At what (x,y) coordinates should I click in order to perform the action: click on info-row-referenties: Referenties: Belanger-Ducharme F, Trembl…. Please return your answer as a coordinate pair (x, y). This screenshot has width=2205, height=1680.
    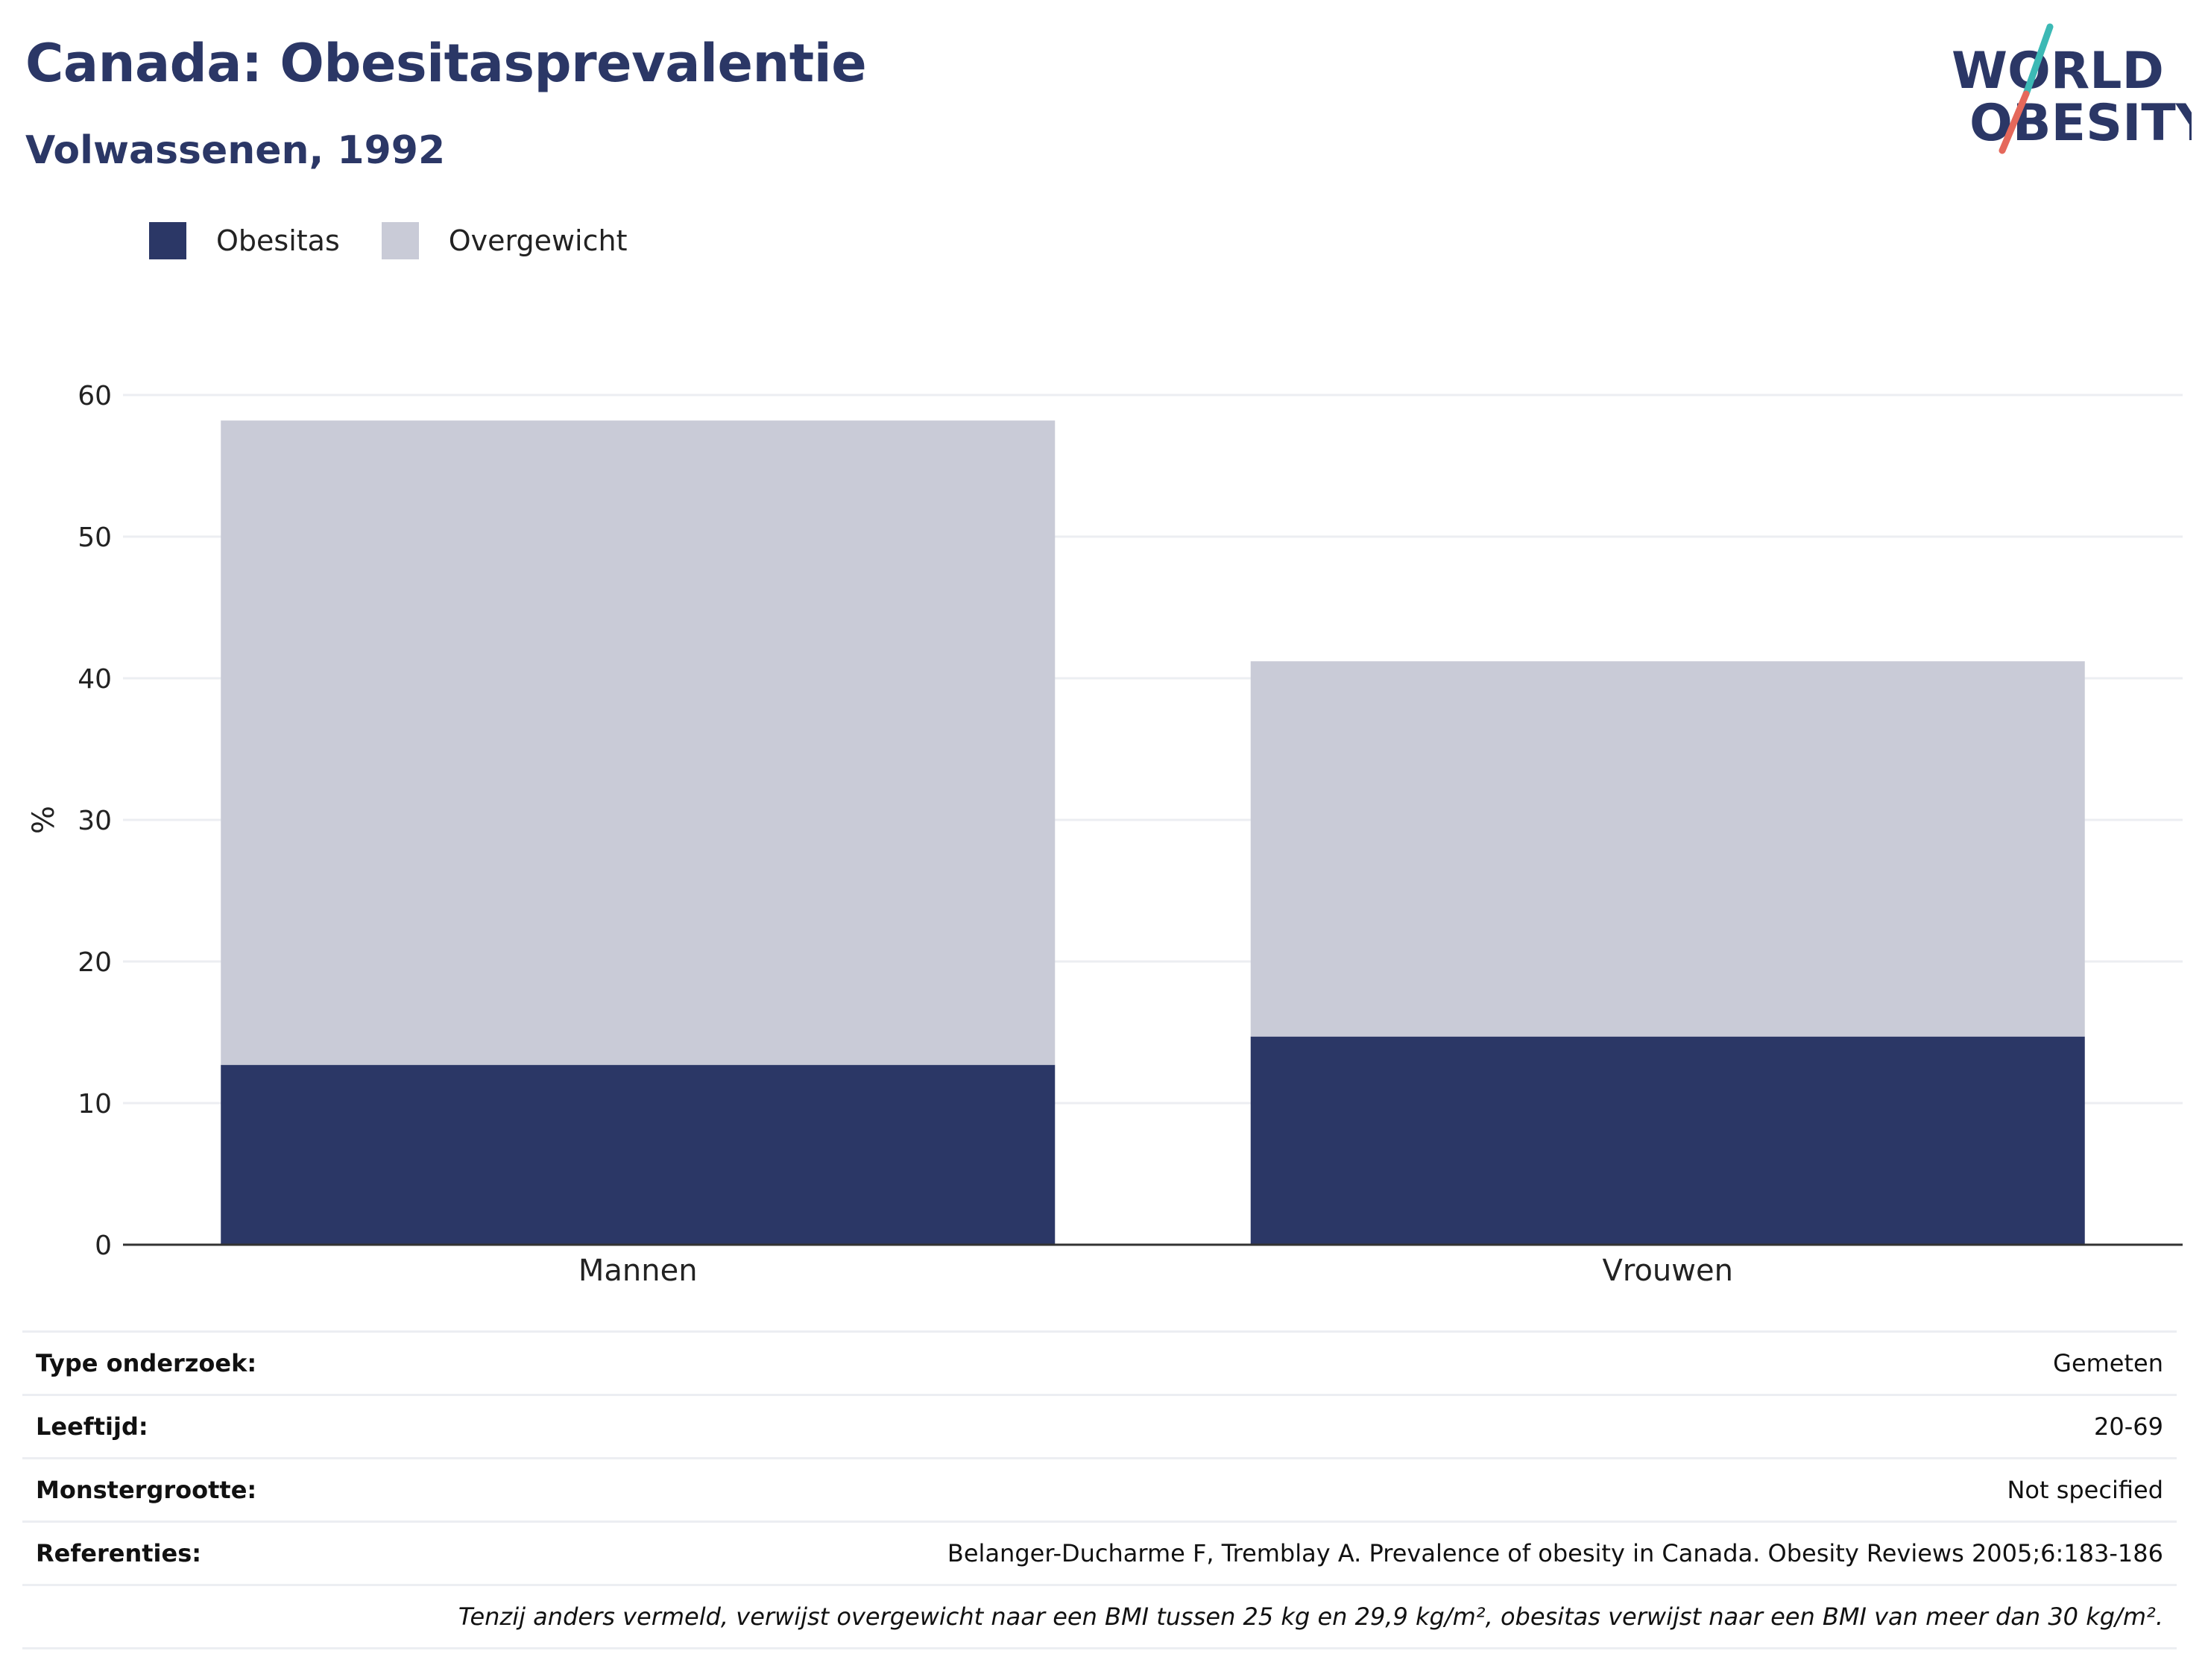
    Looking at the image, I should click on (1099, 1553).